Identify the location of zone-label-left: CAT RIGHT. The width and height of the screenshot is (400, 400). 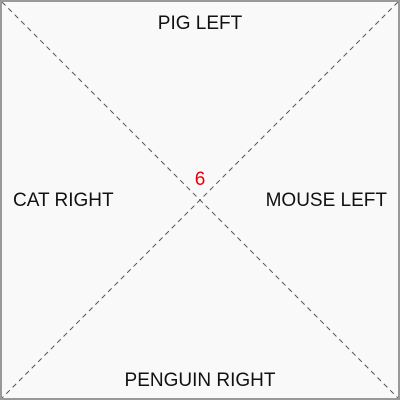
(63, 200).